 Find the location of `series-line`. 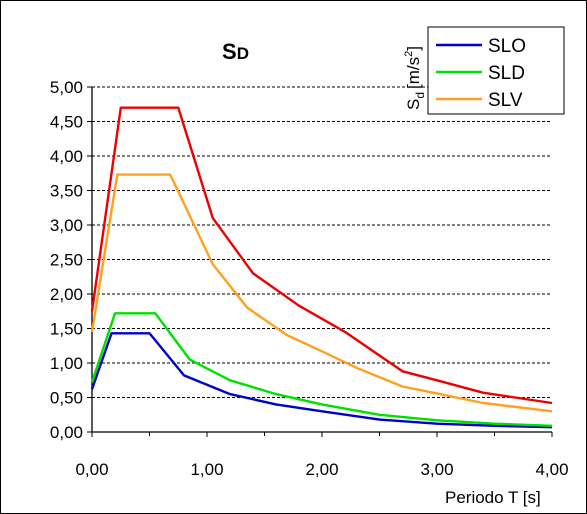

series-line is located at coordinates (321, 380).